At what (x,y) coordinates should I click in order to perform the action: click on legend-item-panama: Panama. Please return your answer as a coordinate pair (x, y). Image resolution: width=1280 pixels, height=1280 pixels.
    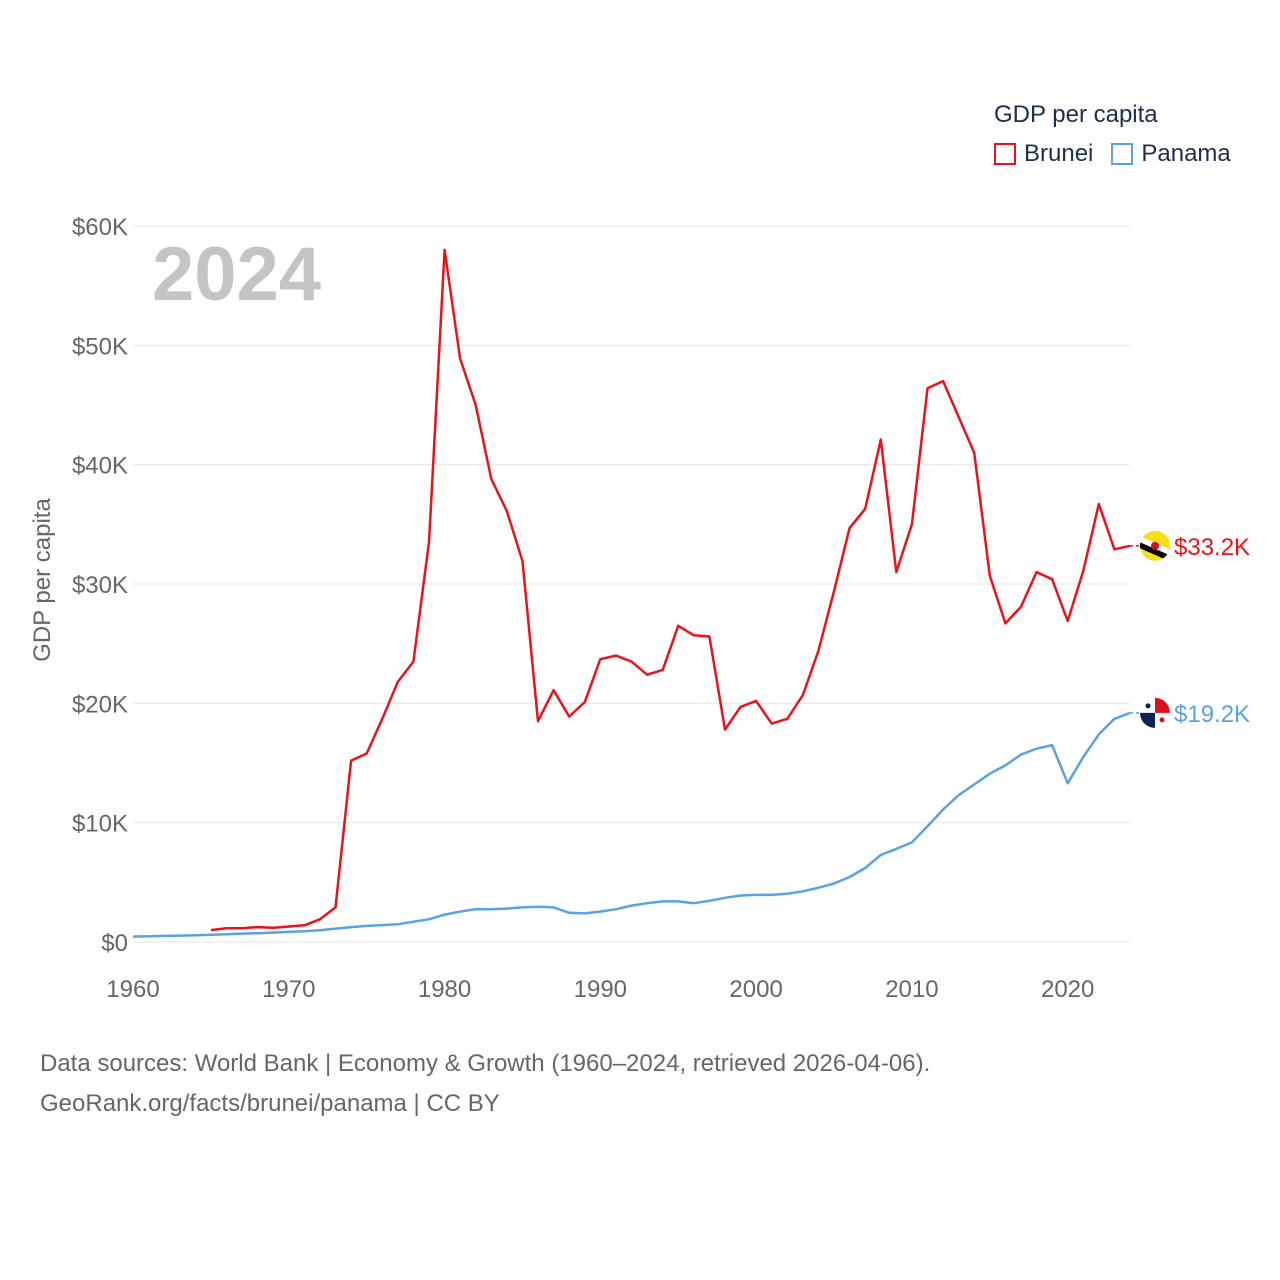
    Looking at the image, I should click on (1171, 154).